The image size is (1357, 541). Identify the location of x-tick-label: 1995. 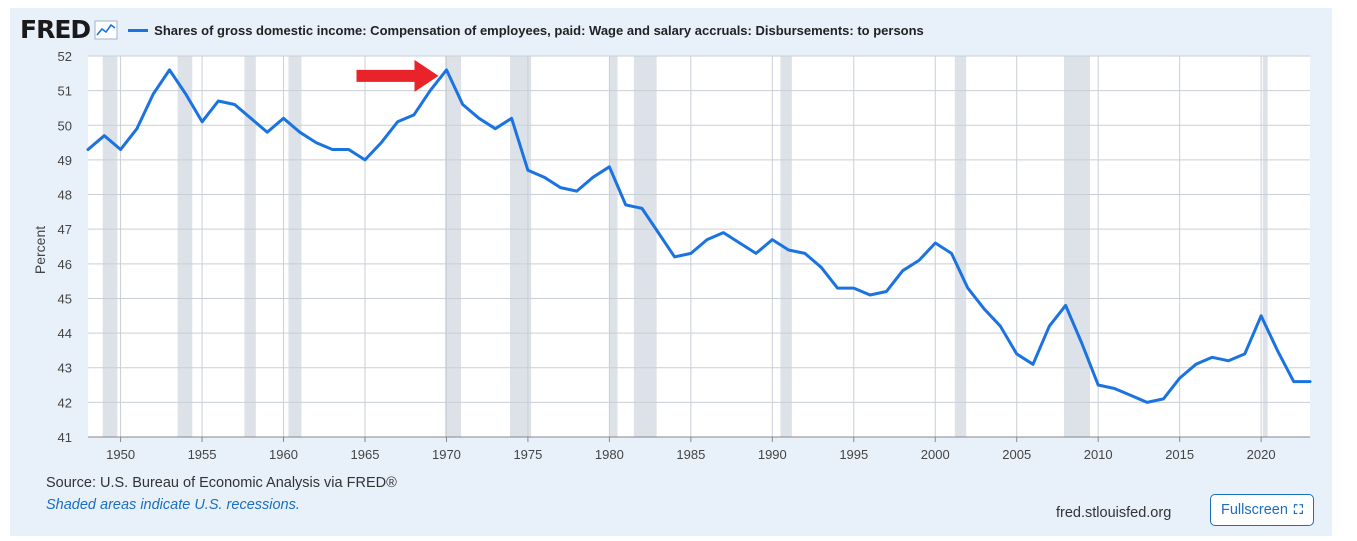
(853, 454).